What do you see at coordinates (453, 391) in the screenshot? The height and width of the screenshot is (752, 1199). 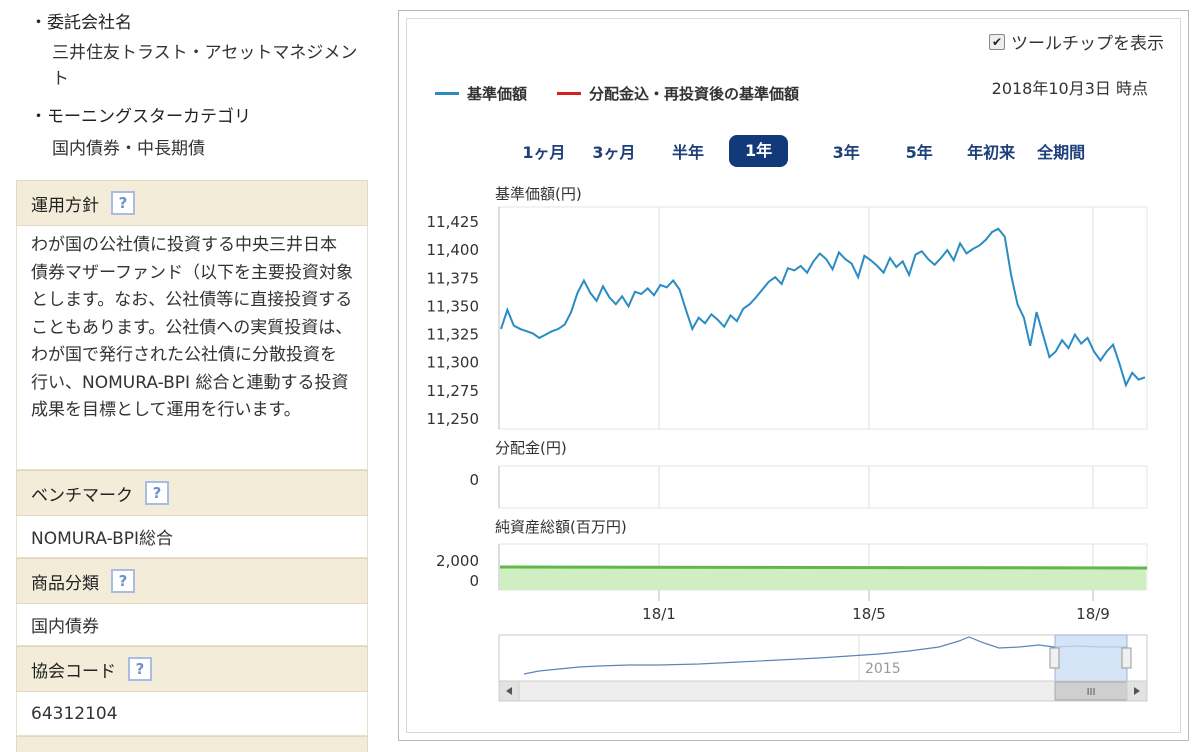 I see `nav-y-tick-label: 11,275` at bounding box center [453, 391].